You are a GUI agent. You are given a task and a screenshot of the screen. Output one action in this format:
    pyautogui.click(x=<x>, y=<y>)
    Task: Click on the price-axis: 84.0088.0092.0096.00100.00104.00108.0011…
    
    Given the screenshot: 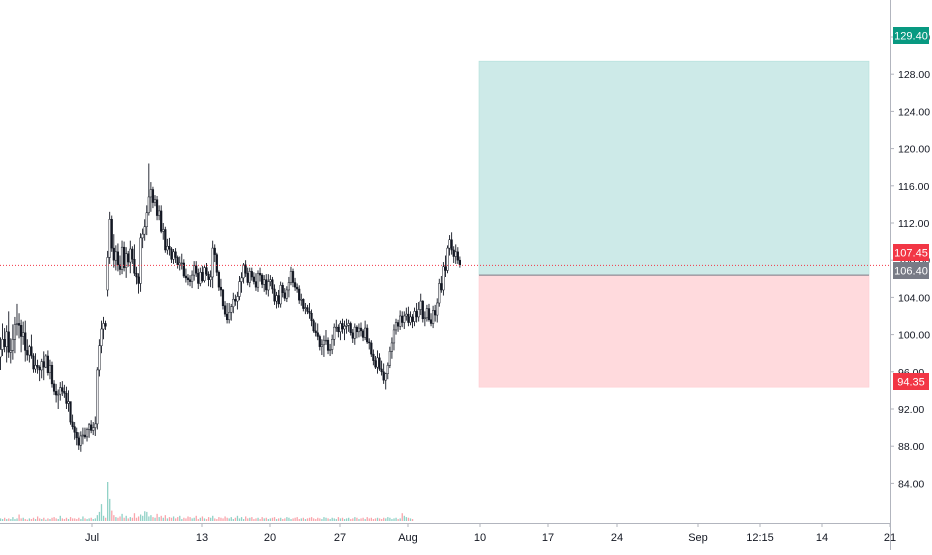 What is the action you would take?
    pyautogui.click(x=910, y=261)
    